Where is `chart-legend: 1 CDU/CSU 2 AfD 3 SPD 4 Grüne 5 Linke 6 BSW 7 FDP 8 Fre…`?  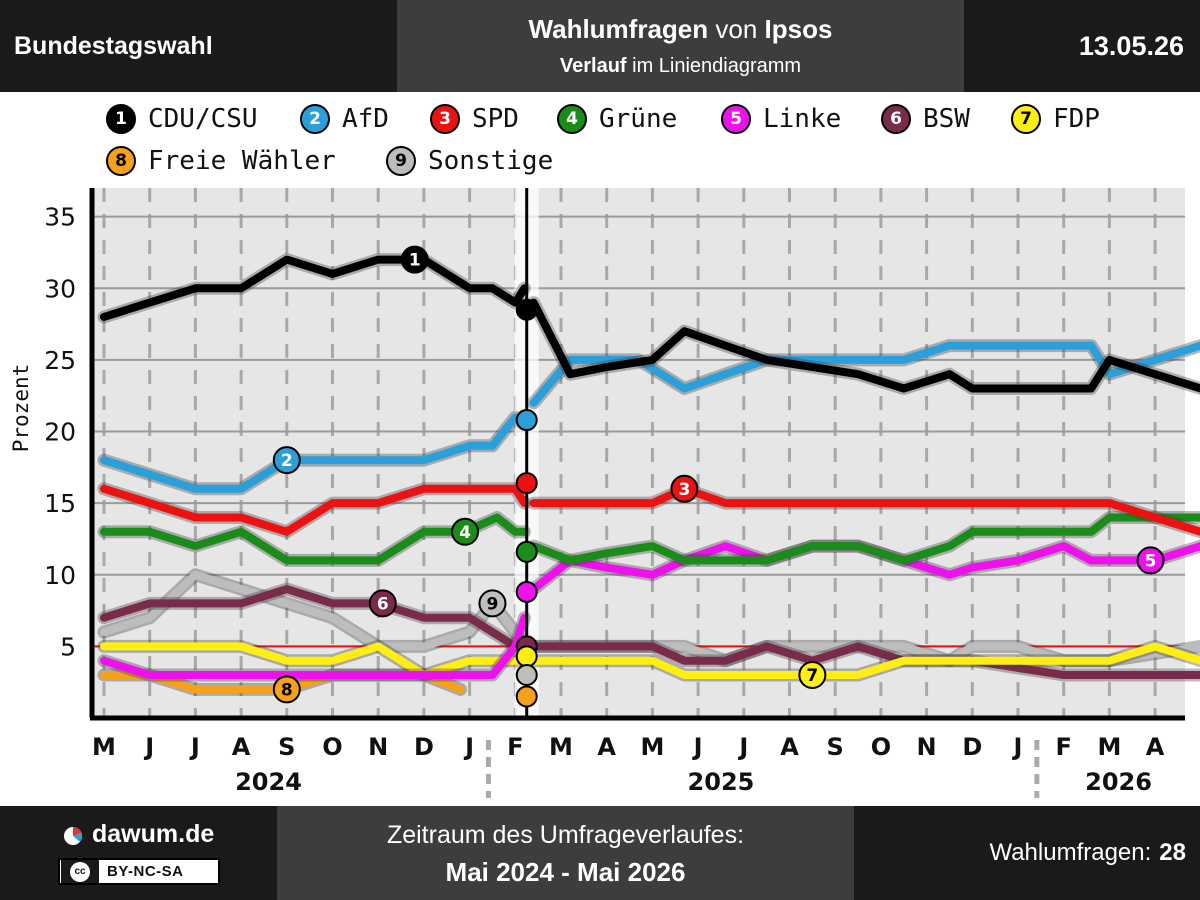 chart-legend: 1 CDU/CSU 2 AfD 3 SPD 4 Grüne 5 Linke 6 BSW 7 FDP 8 Fre… is located at coordinates (600, 140).